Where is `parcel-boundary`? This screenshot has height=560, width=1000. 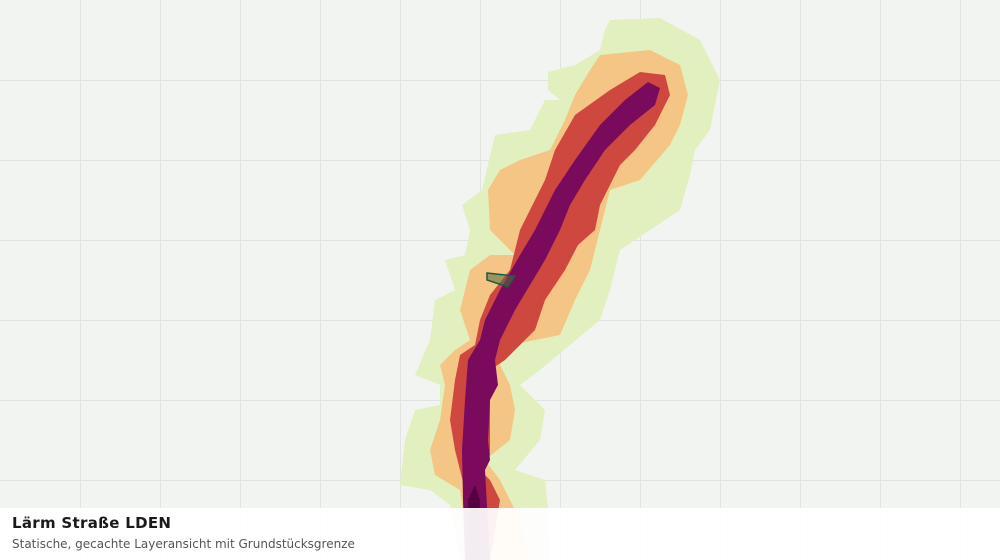 parcel-boundary is located at coordinates (501, 280).